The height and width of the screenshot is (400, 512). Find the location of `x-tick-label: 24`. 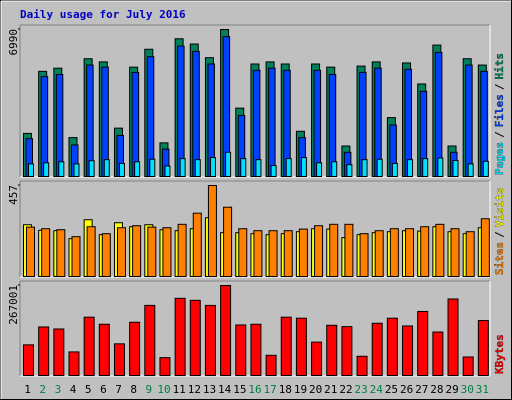

x-tick-label: 24 is located at coordinates (377, 389).